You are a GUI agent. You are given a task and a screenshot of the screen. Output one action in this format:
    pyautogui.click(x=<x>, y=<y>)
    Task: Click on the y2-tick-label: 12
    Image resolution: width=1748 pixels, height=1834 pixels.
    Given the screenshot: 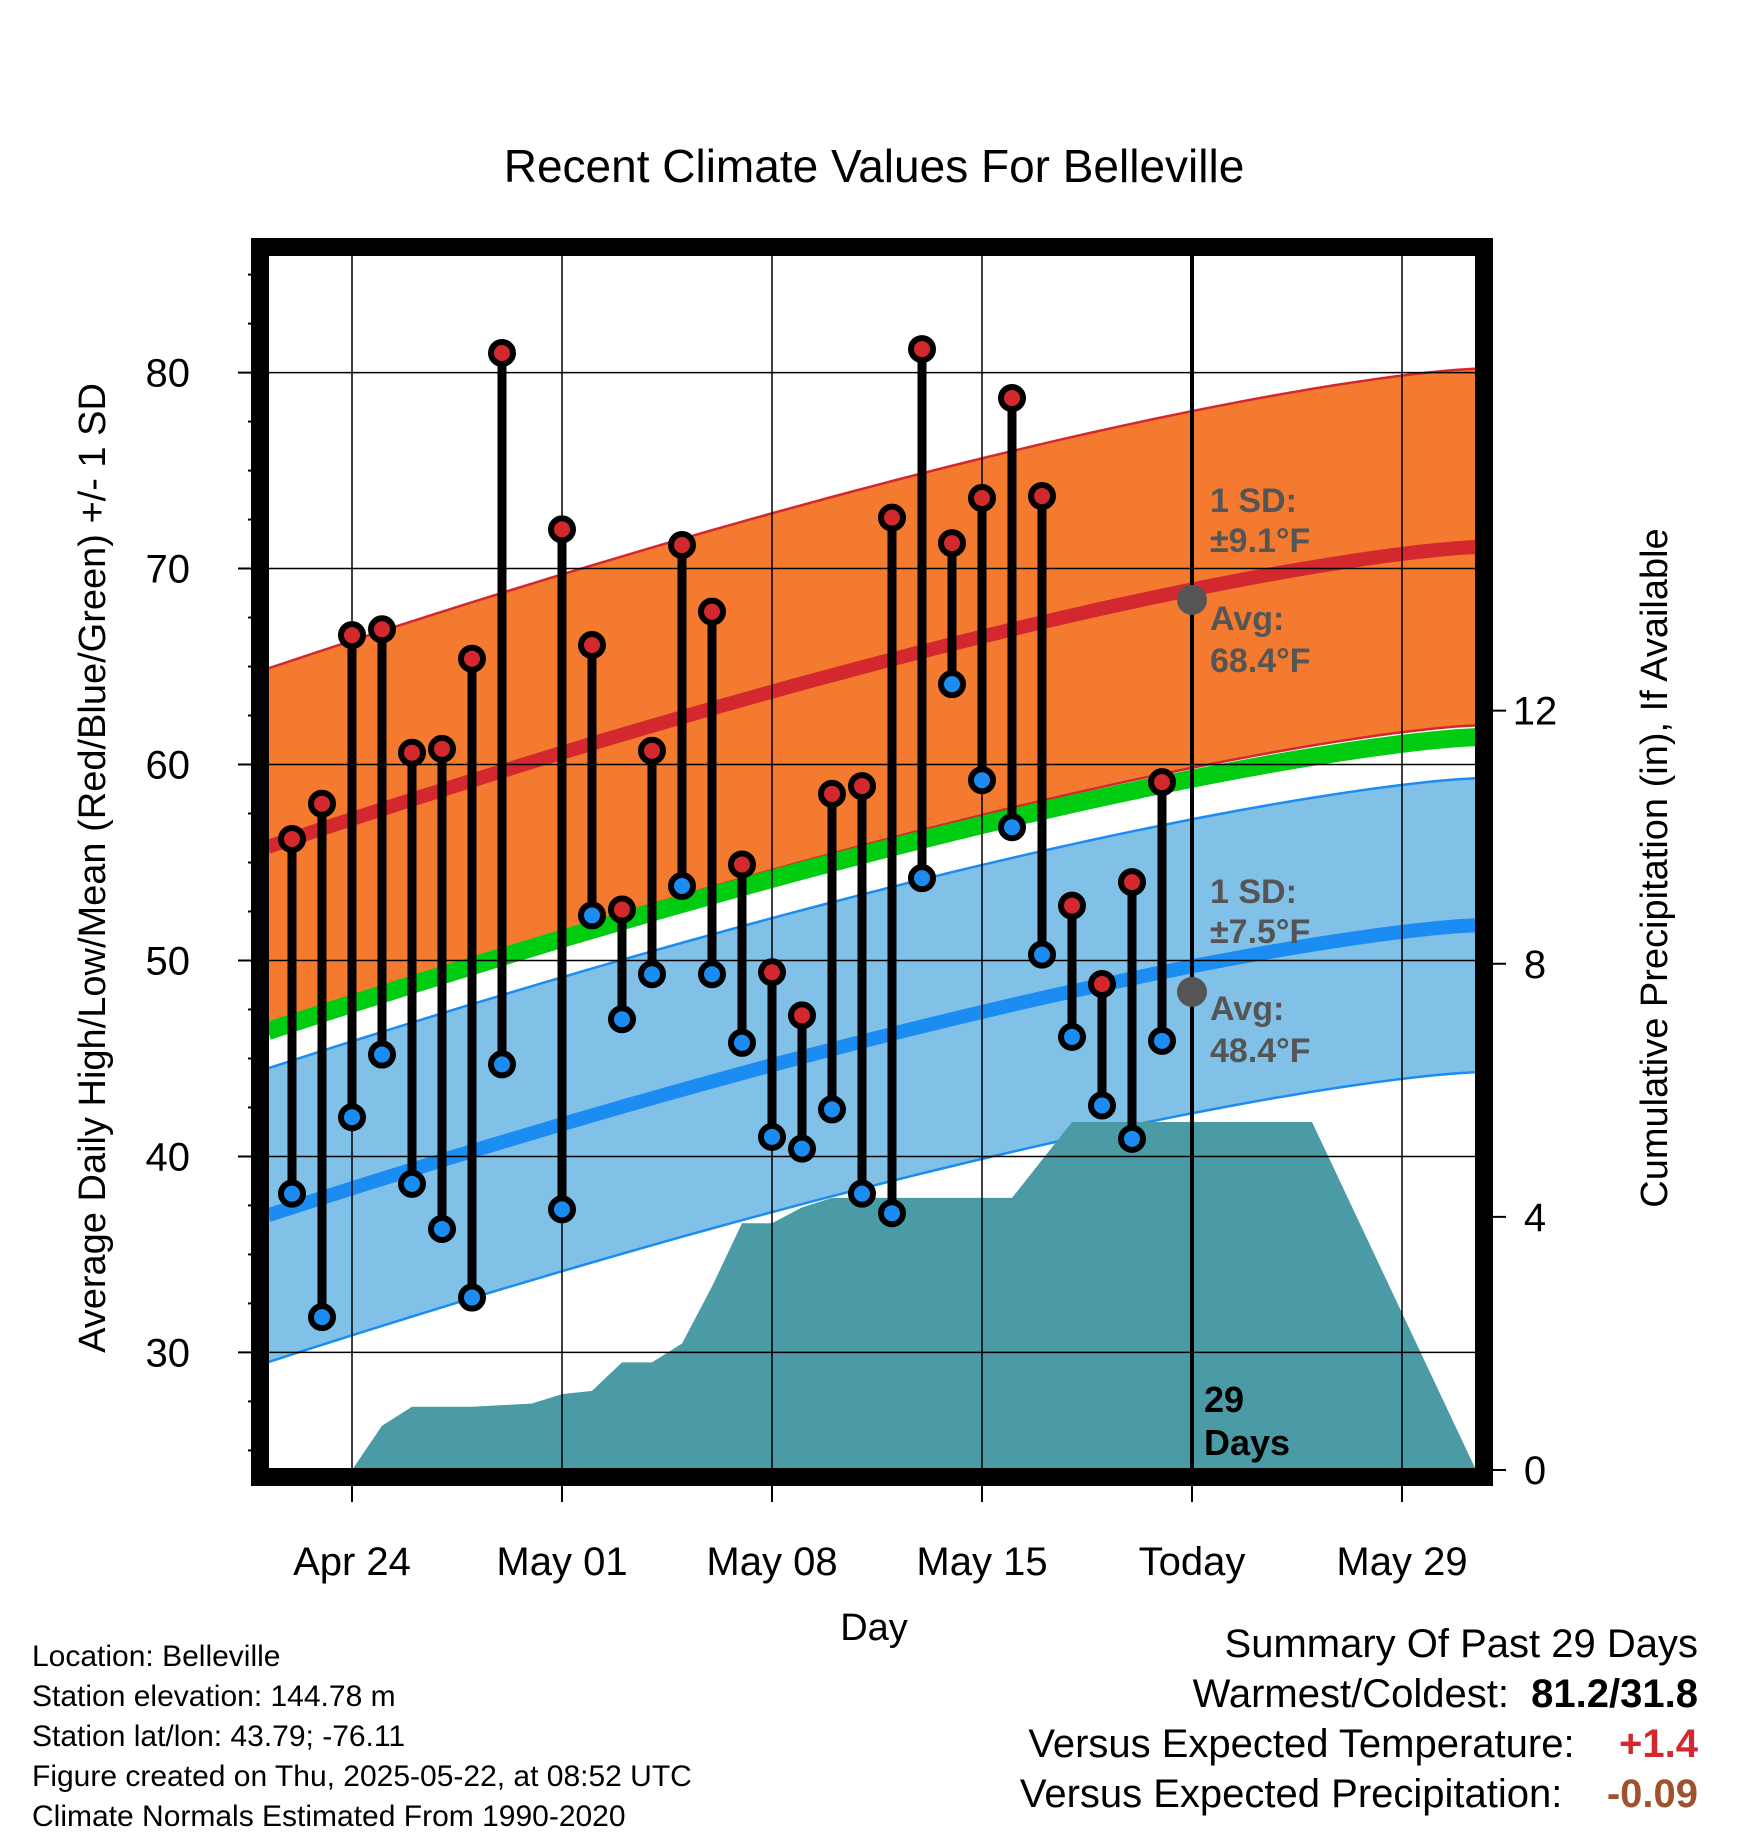 What is the action you would take?
    pyautogui.click(x=1535, y=712)
    